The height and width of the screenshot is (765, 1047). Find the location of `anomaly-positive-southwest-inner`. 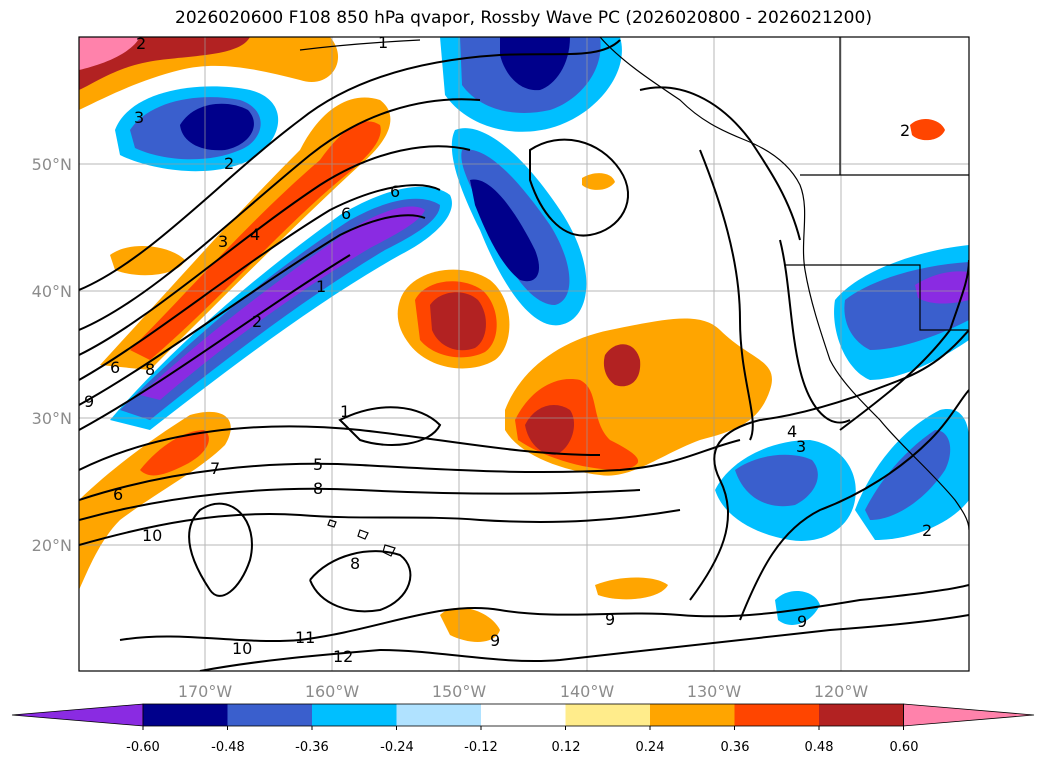

anomaly-positive-southwest-inner is located at coordinates (174, 453).